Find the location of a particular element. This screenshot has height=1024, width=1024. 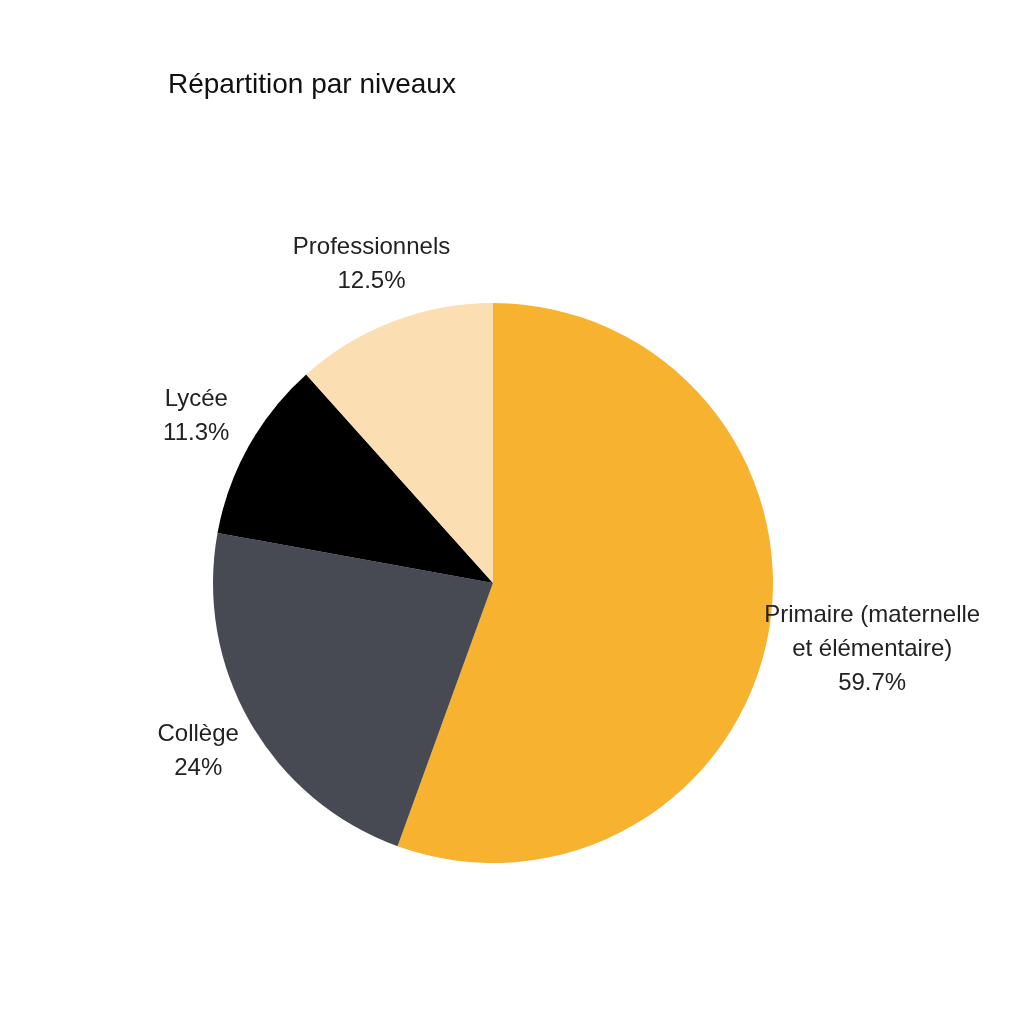

data-label: 24% is located at coordinates (198, 767).